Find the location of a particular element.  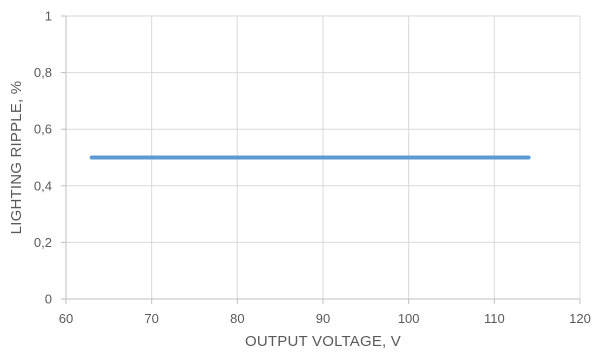

x-tick-label: 80 is located at coordinates (237, 318).